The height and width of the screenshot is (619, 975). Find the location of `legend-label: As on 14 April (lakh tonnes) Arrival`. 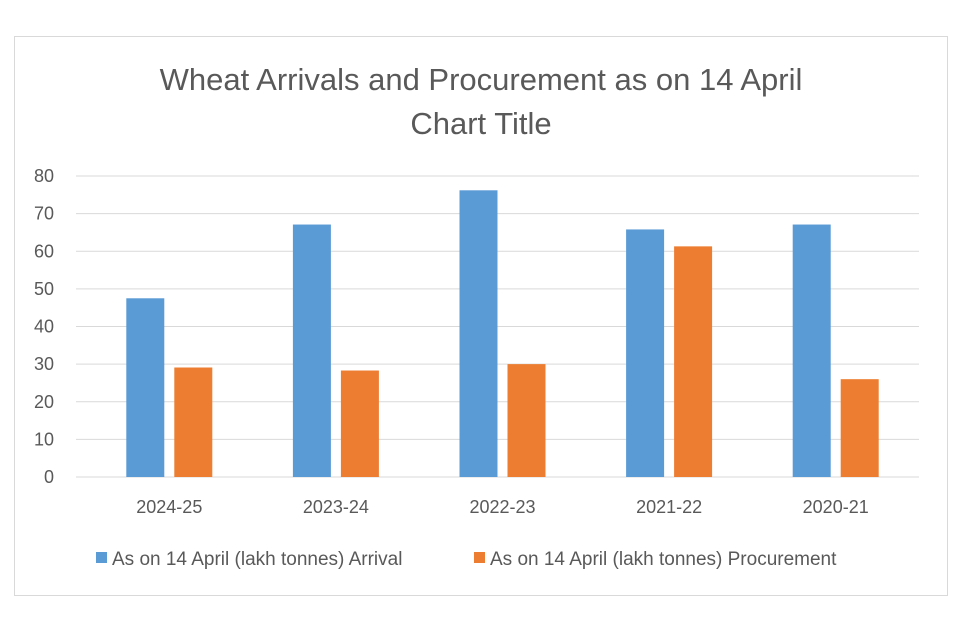

legend-label: As on 14 April (lakh tonnes) Arrival is located at coordinates (257, 559).